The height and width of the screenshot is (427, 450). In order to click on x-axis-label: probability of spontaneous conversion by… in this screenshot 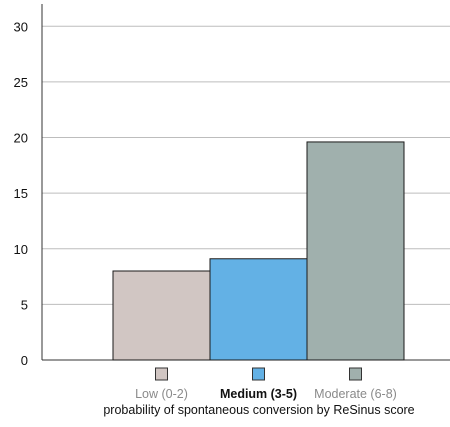, I will do `click(258, 410)`.